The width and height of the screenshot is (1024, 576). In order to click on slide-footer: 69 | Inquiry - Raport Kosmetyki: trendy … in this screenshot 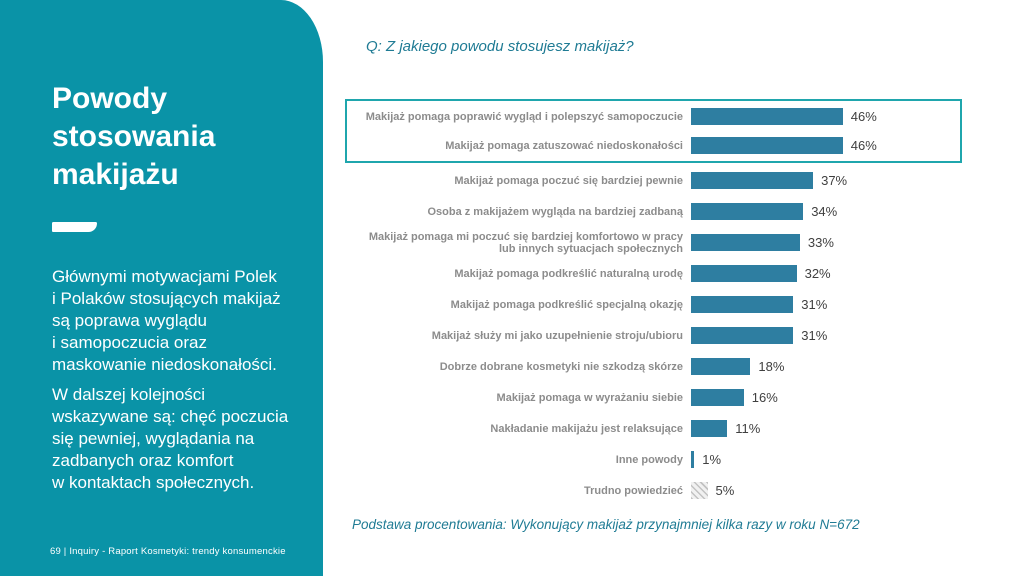, I will do `click(168, 551)`.